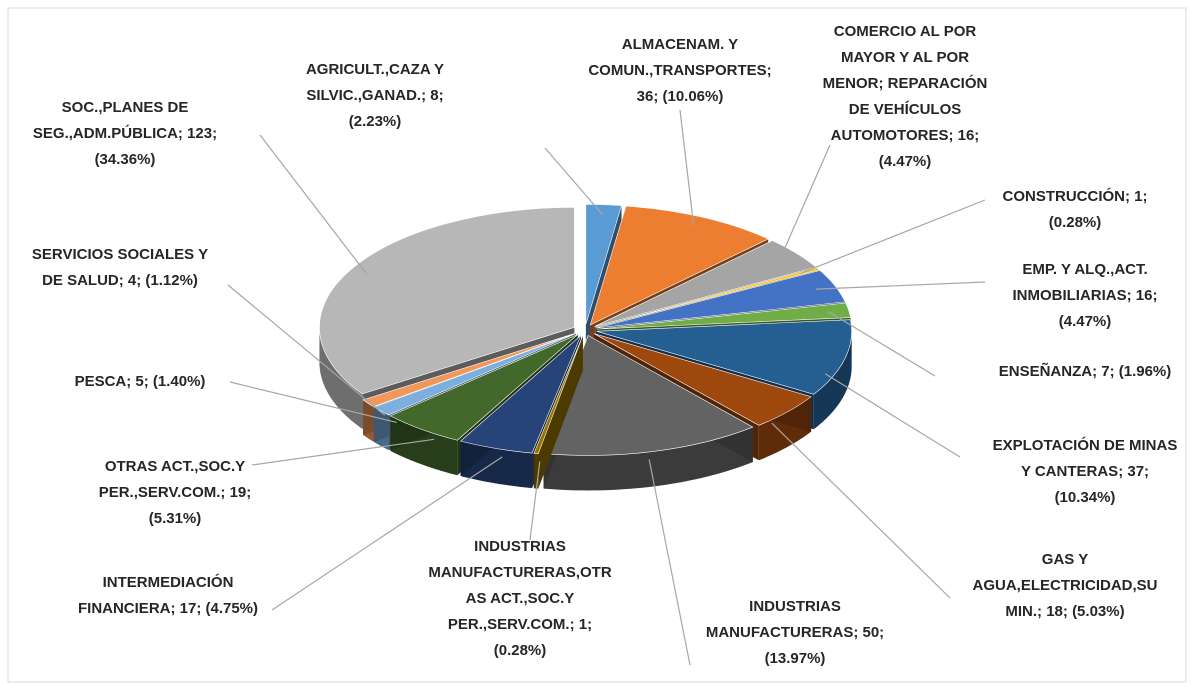 The width and height of the screenshot is (1194, 690). I want to click on data-label: (5.31%), so click(175, 518).